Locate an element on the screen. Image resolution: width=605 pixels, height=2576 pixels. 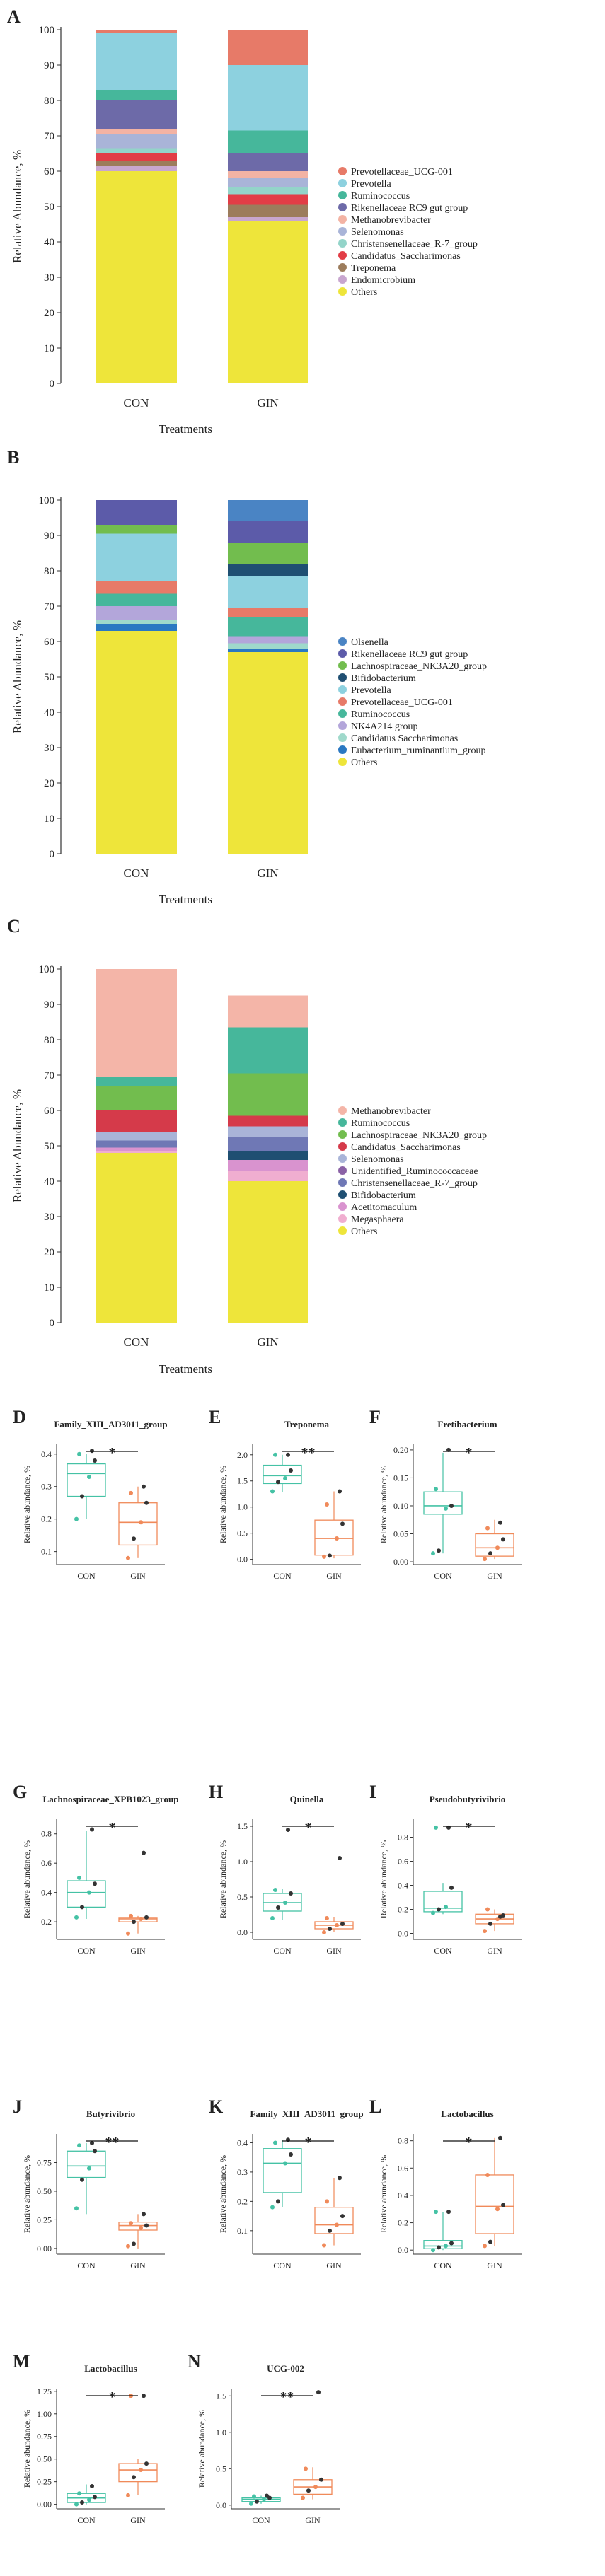
panel-j-gin-x-tick: GIN is located at coordinates (138, 2265).